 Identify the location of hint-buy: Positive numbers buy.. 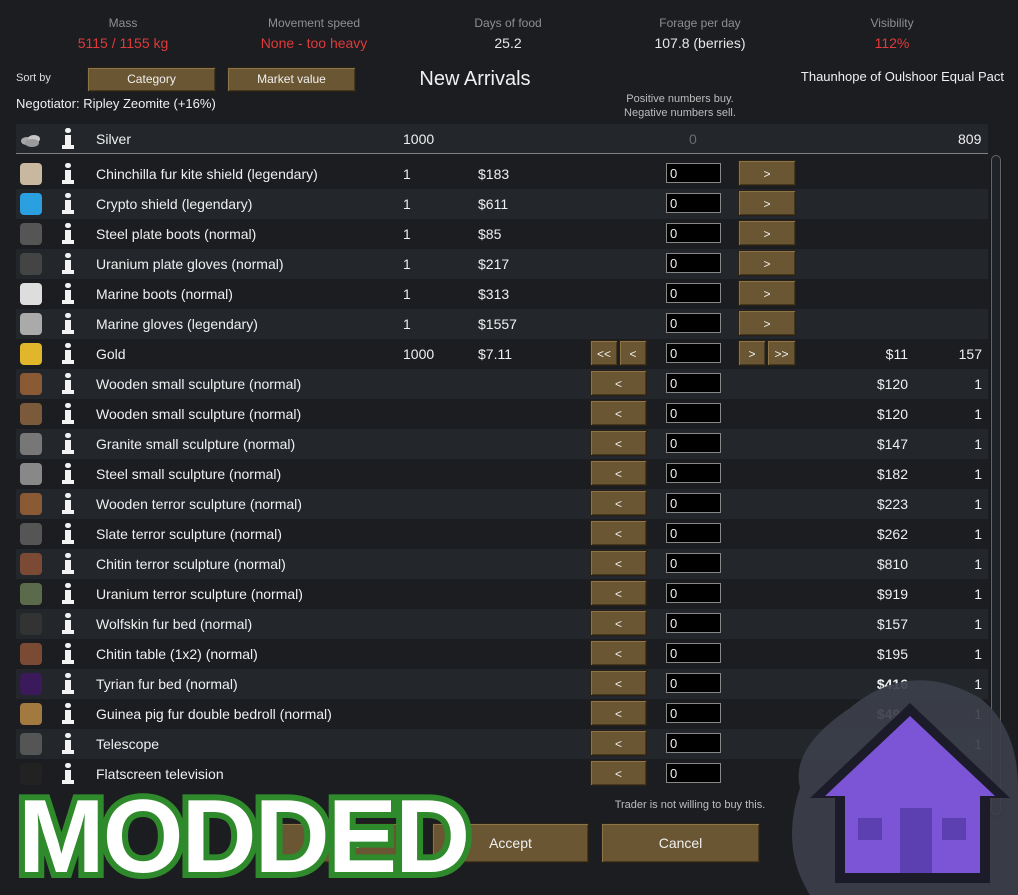
(680, 99).